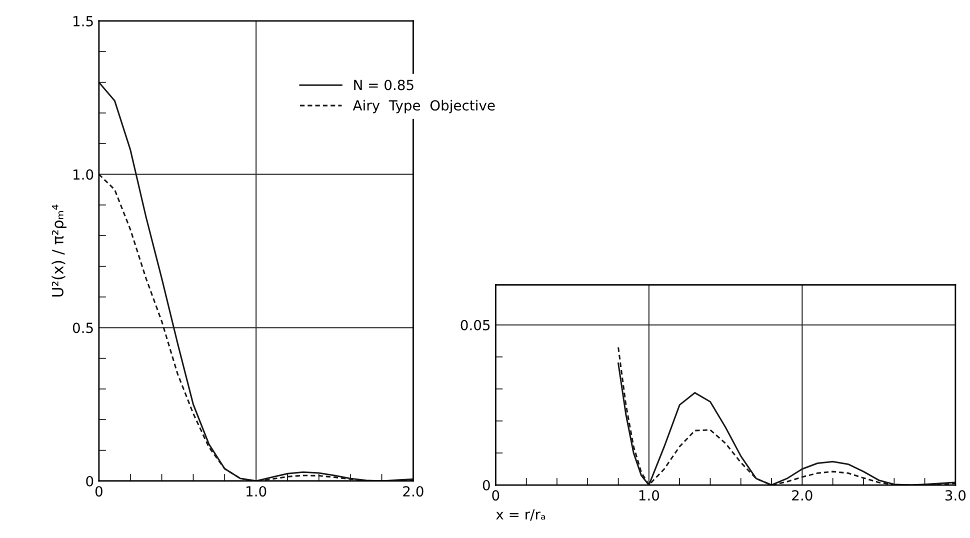  Describe the element at coordinates (475, 325) in the screenshot. I see `y-tick-label: 0.05` at that location.